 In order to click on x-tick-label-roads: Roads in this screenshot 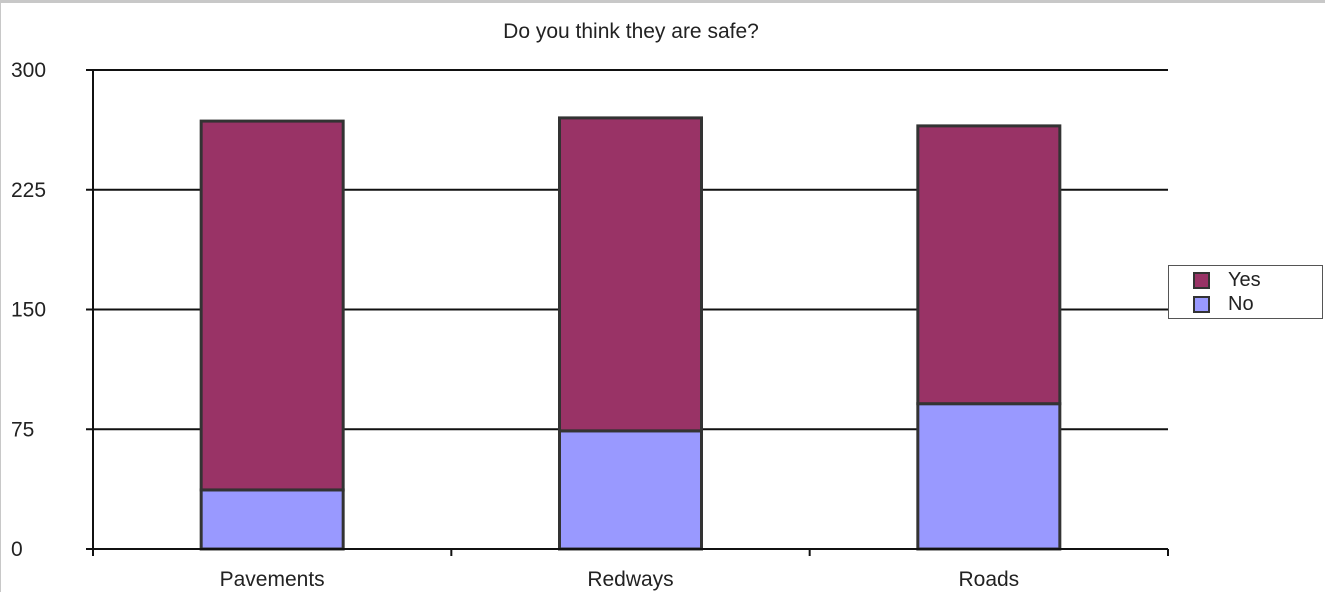, I will do `click(988, 579)`.